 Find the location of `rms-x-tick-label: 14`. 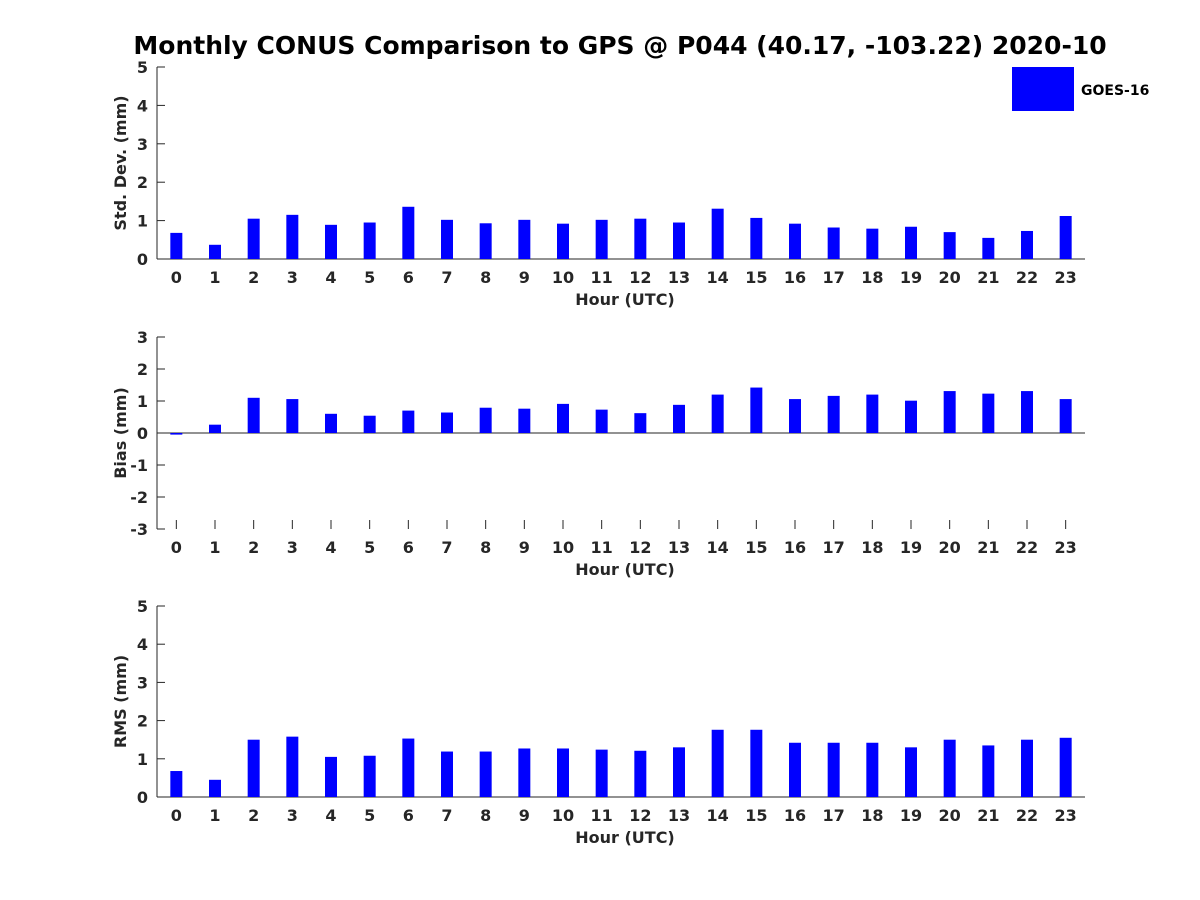

rms-x-tick-label: 14 is located at coordinates (718, 815).